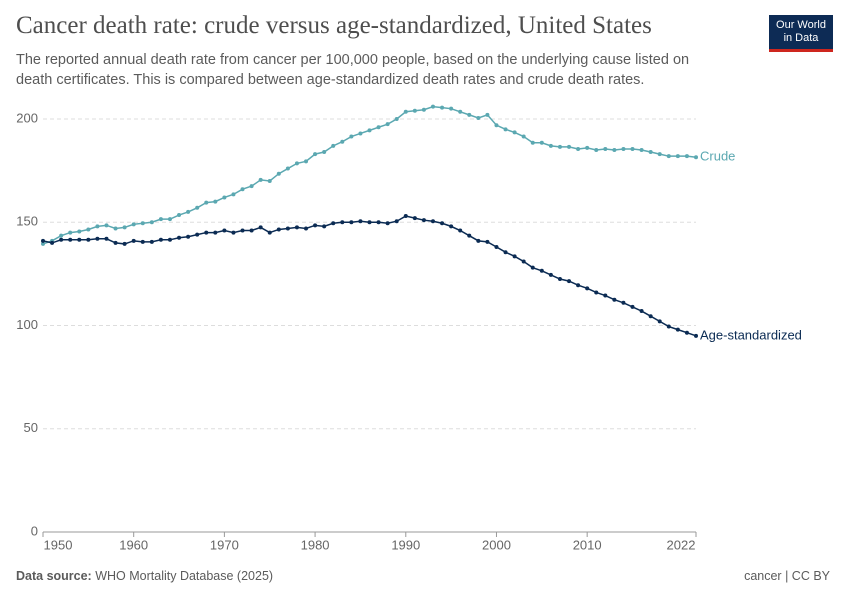 This screenshot has height=600, width=850. What do you see at coordinates (224, 544) in the screenshot?
I see `x-tick-label: 1970` at bounding box center [224, 544].